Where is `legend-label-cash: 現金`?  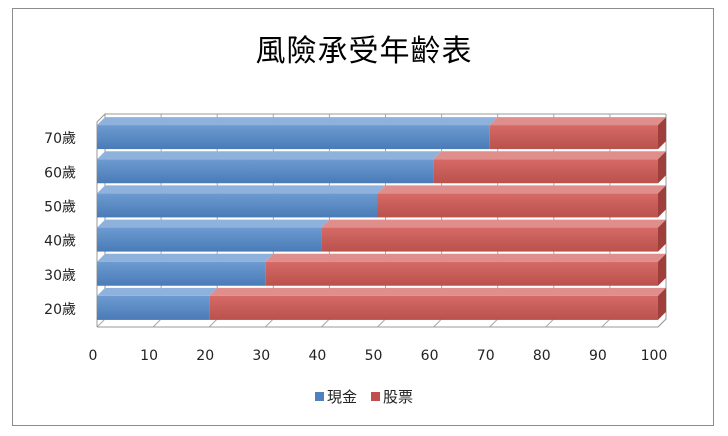
legend-label-cash: 現金 is located at coordinates (341, 397).